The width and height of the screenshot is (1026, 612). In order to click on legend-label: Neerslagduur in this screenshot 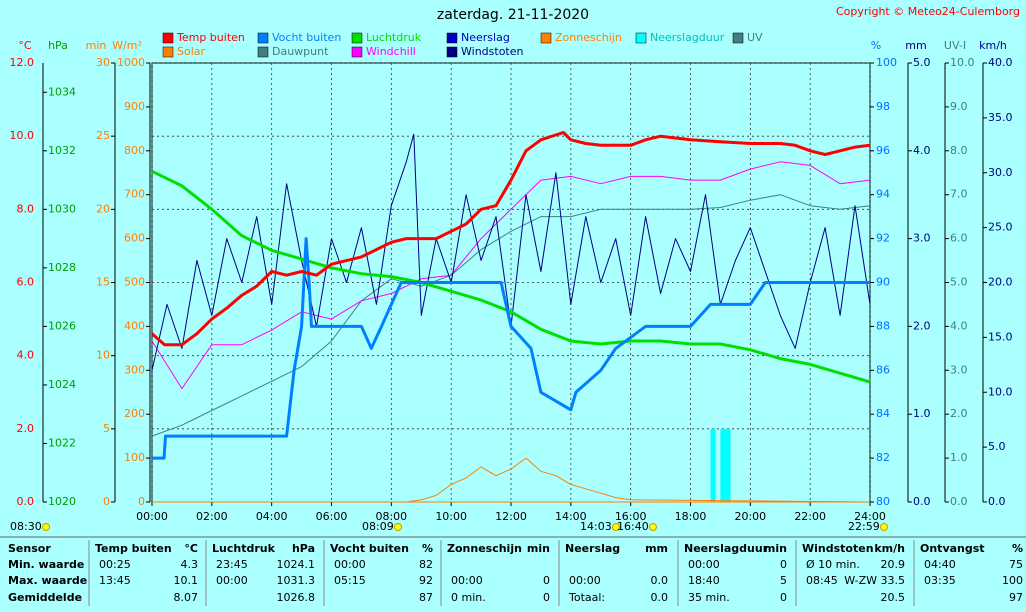, I will do `click(687, 37)`.